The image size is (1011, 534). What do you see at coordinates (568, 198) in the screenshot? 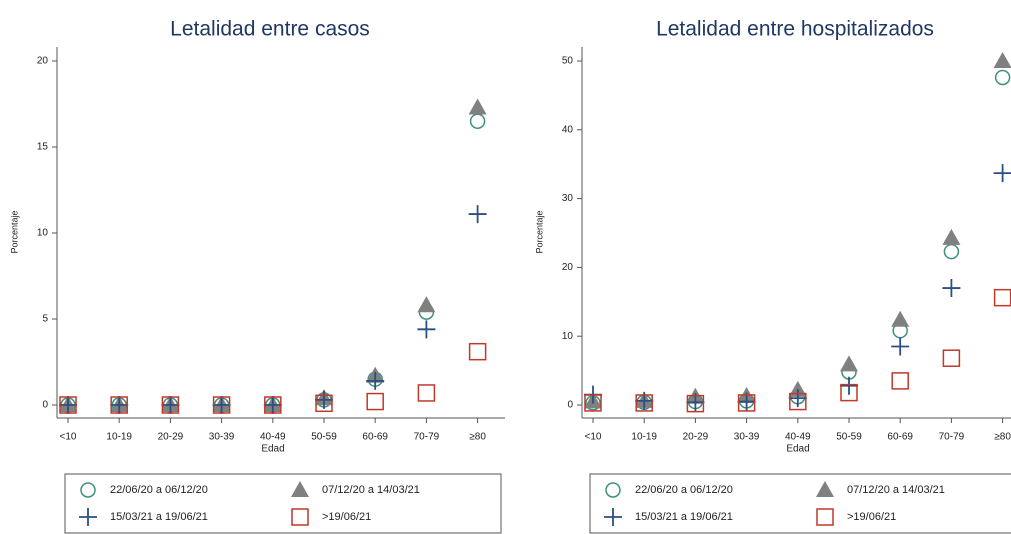
I see `y-tick-label: 30` at bounding box center [568, 198].